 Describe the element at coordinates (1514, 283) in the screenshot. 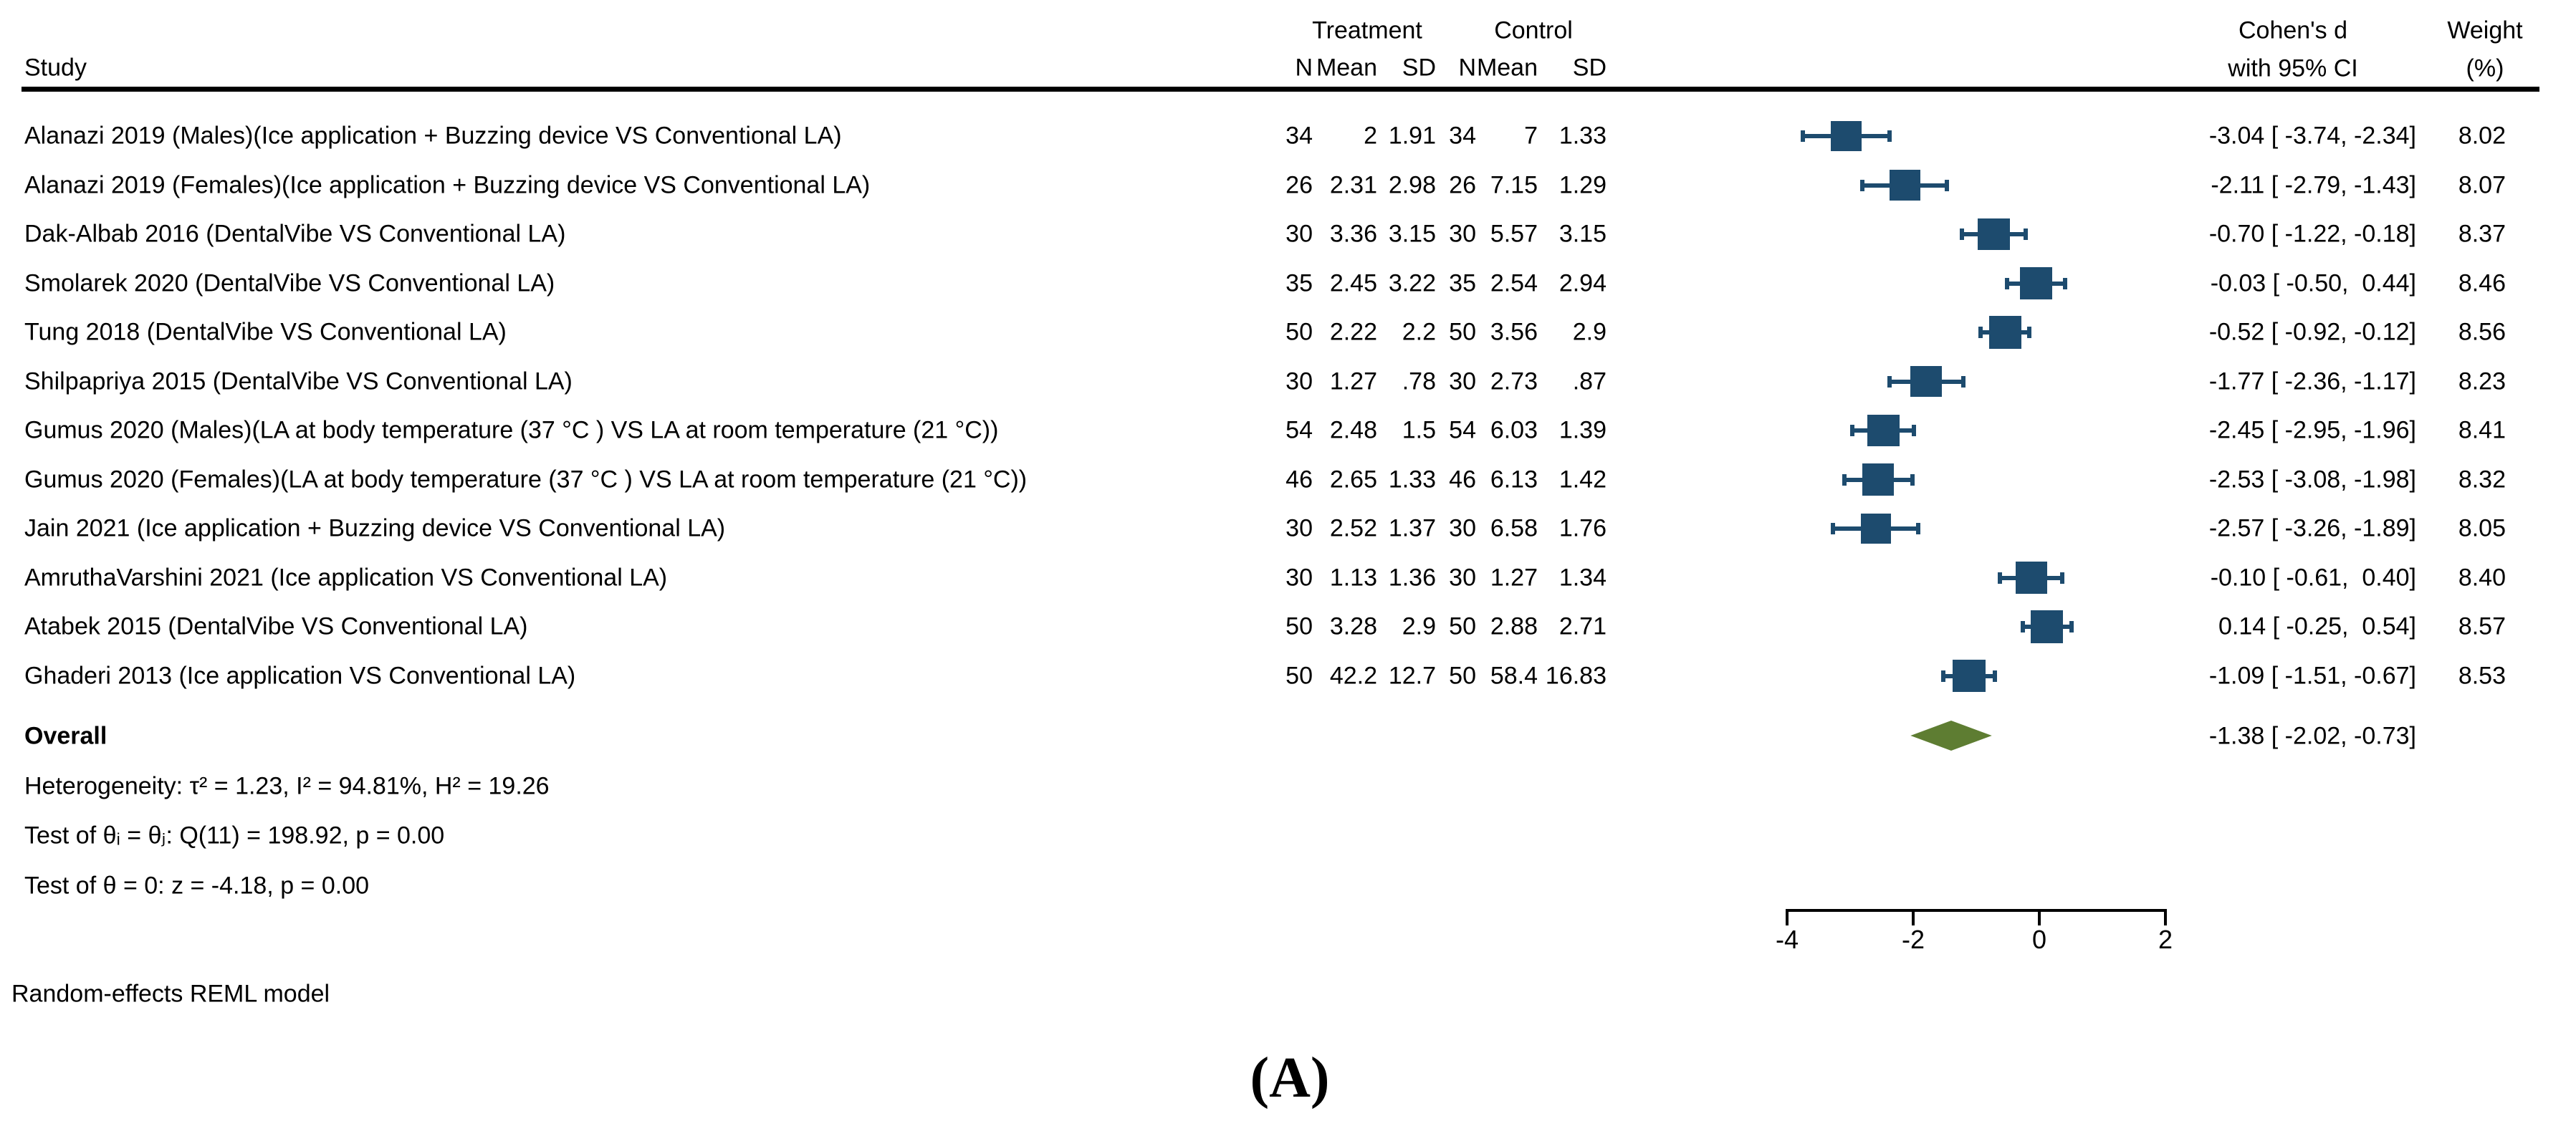

I see `cell-mean2: 2.54` at that location.